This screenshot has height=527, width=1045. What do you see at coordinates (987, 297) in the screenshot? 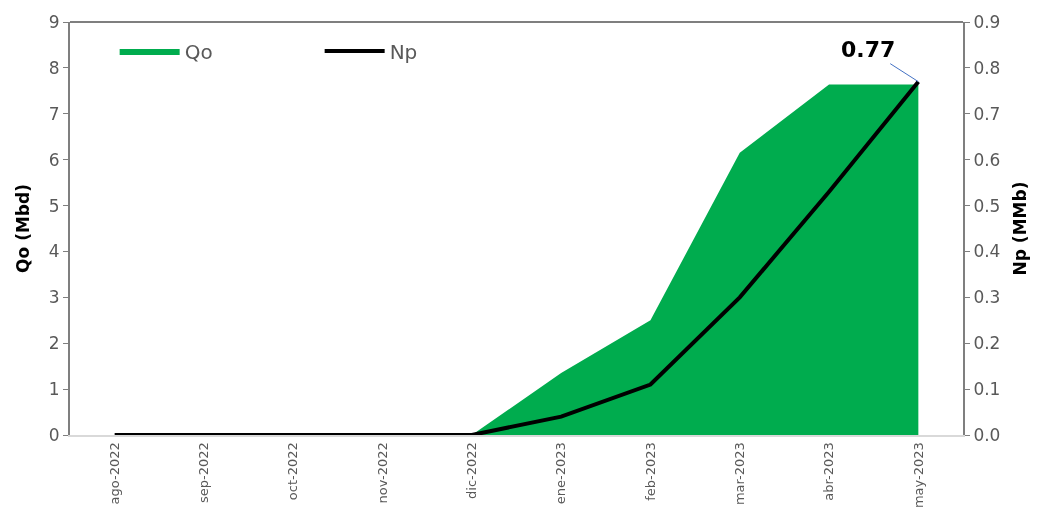
I see `y2-tick-label: 0.3` at bounding box center [987, 297].